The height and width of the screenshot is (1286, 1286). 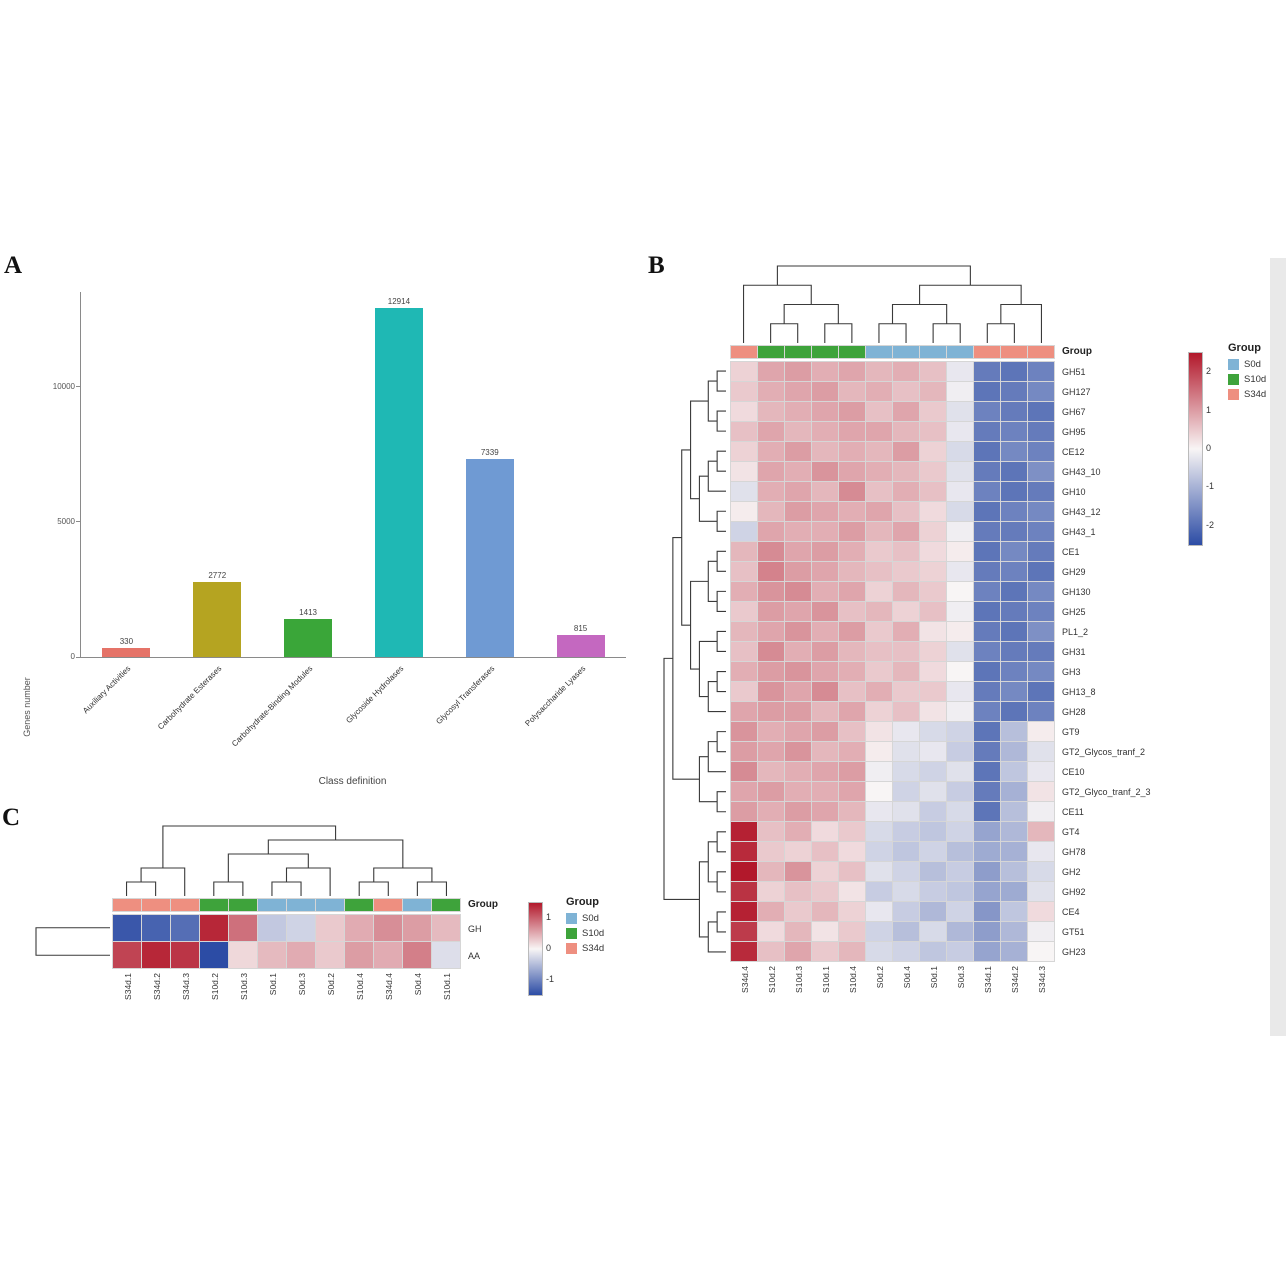 What do you see at coordinates (1077, 351) in the screenshot?
I see `group-annotation-title-b: Group` at bounding box center [1077, 351].